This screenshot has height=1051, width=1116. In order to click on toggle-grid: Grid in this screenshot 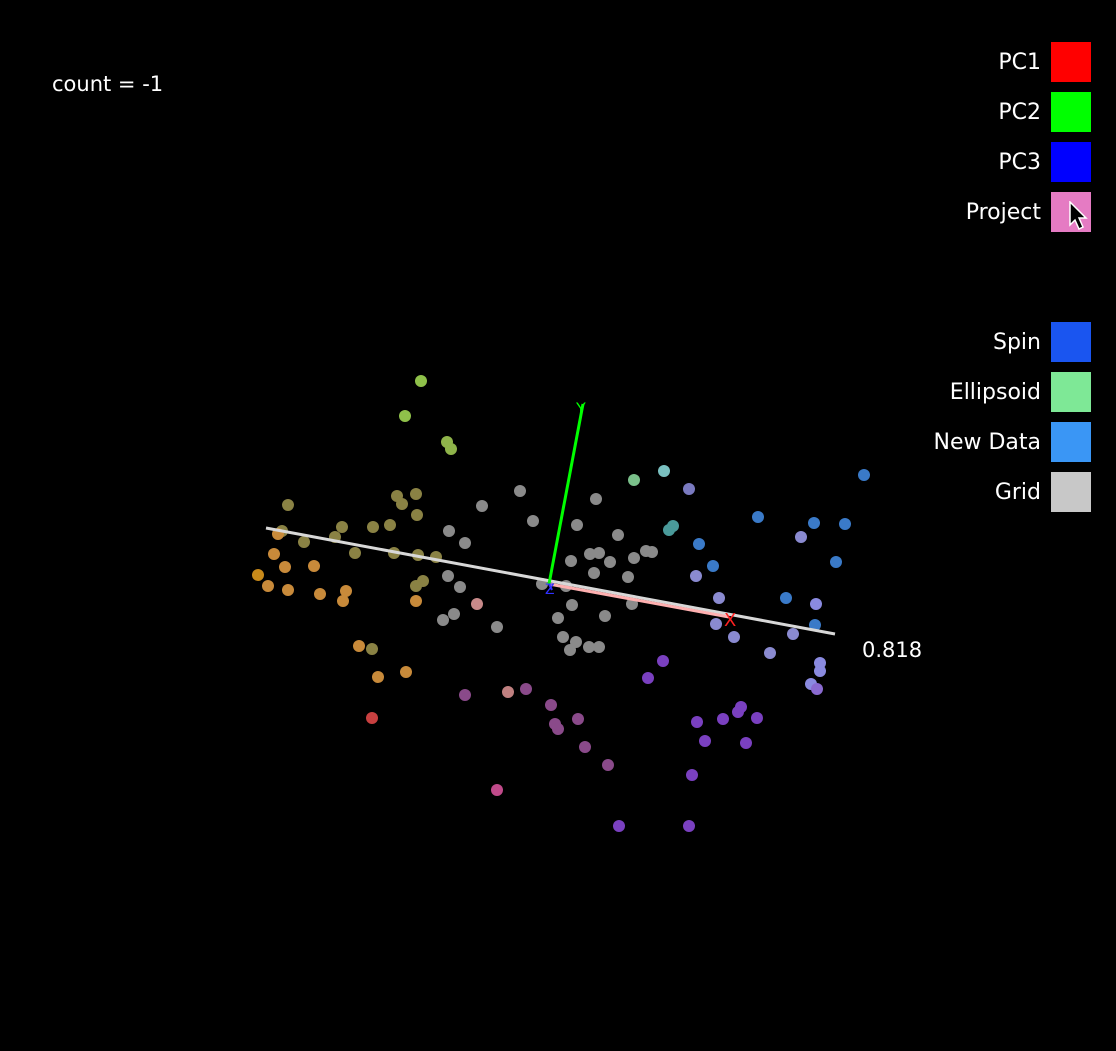, I will do `click(1043, 492)`.